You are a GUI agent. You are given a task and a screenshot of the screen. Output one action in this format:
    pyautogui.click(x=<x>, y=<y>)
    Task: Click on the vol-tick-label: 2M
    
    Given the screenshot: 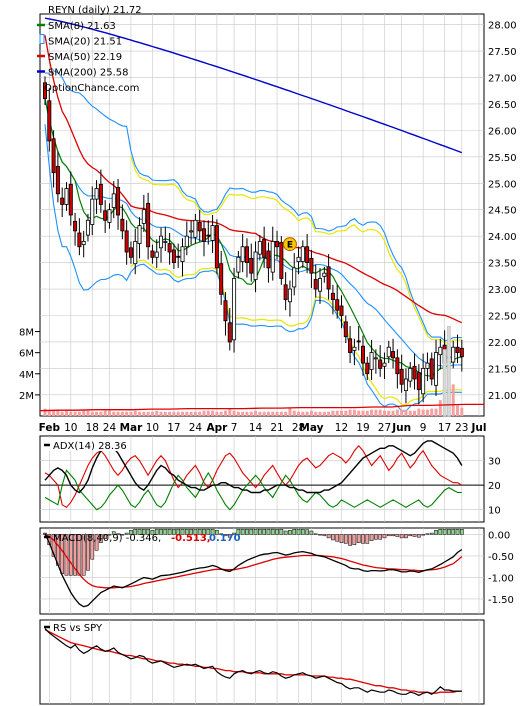 What is the action you would take?
    pyautogui.click(x=26, y=396)
    